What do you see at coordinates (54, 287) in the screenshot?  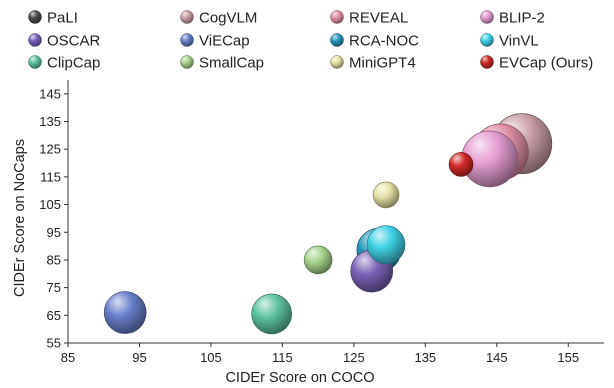 I see `y-tick-label: 75` at bounding box center [54, 287].